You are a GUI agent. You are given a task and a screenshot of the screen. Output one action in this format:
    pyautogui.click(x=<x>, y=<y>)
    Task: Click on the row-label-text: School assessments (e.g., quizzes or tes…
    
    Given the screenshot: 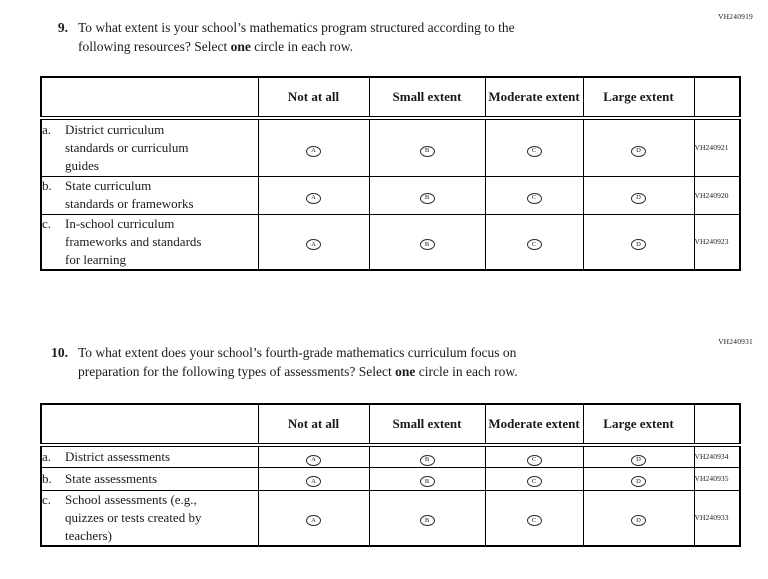 What is the action you would take?
    pyautogui.click(x=133, y=517)
    